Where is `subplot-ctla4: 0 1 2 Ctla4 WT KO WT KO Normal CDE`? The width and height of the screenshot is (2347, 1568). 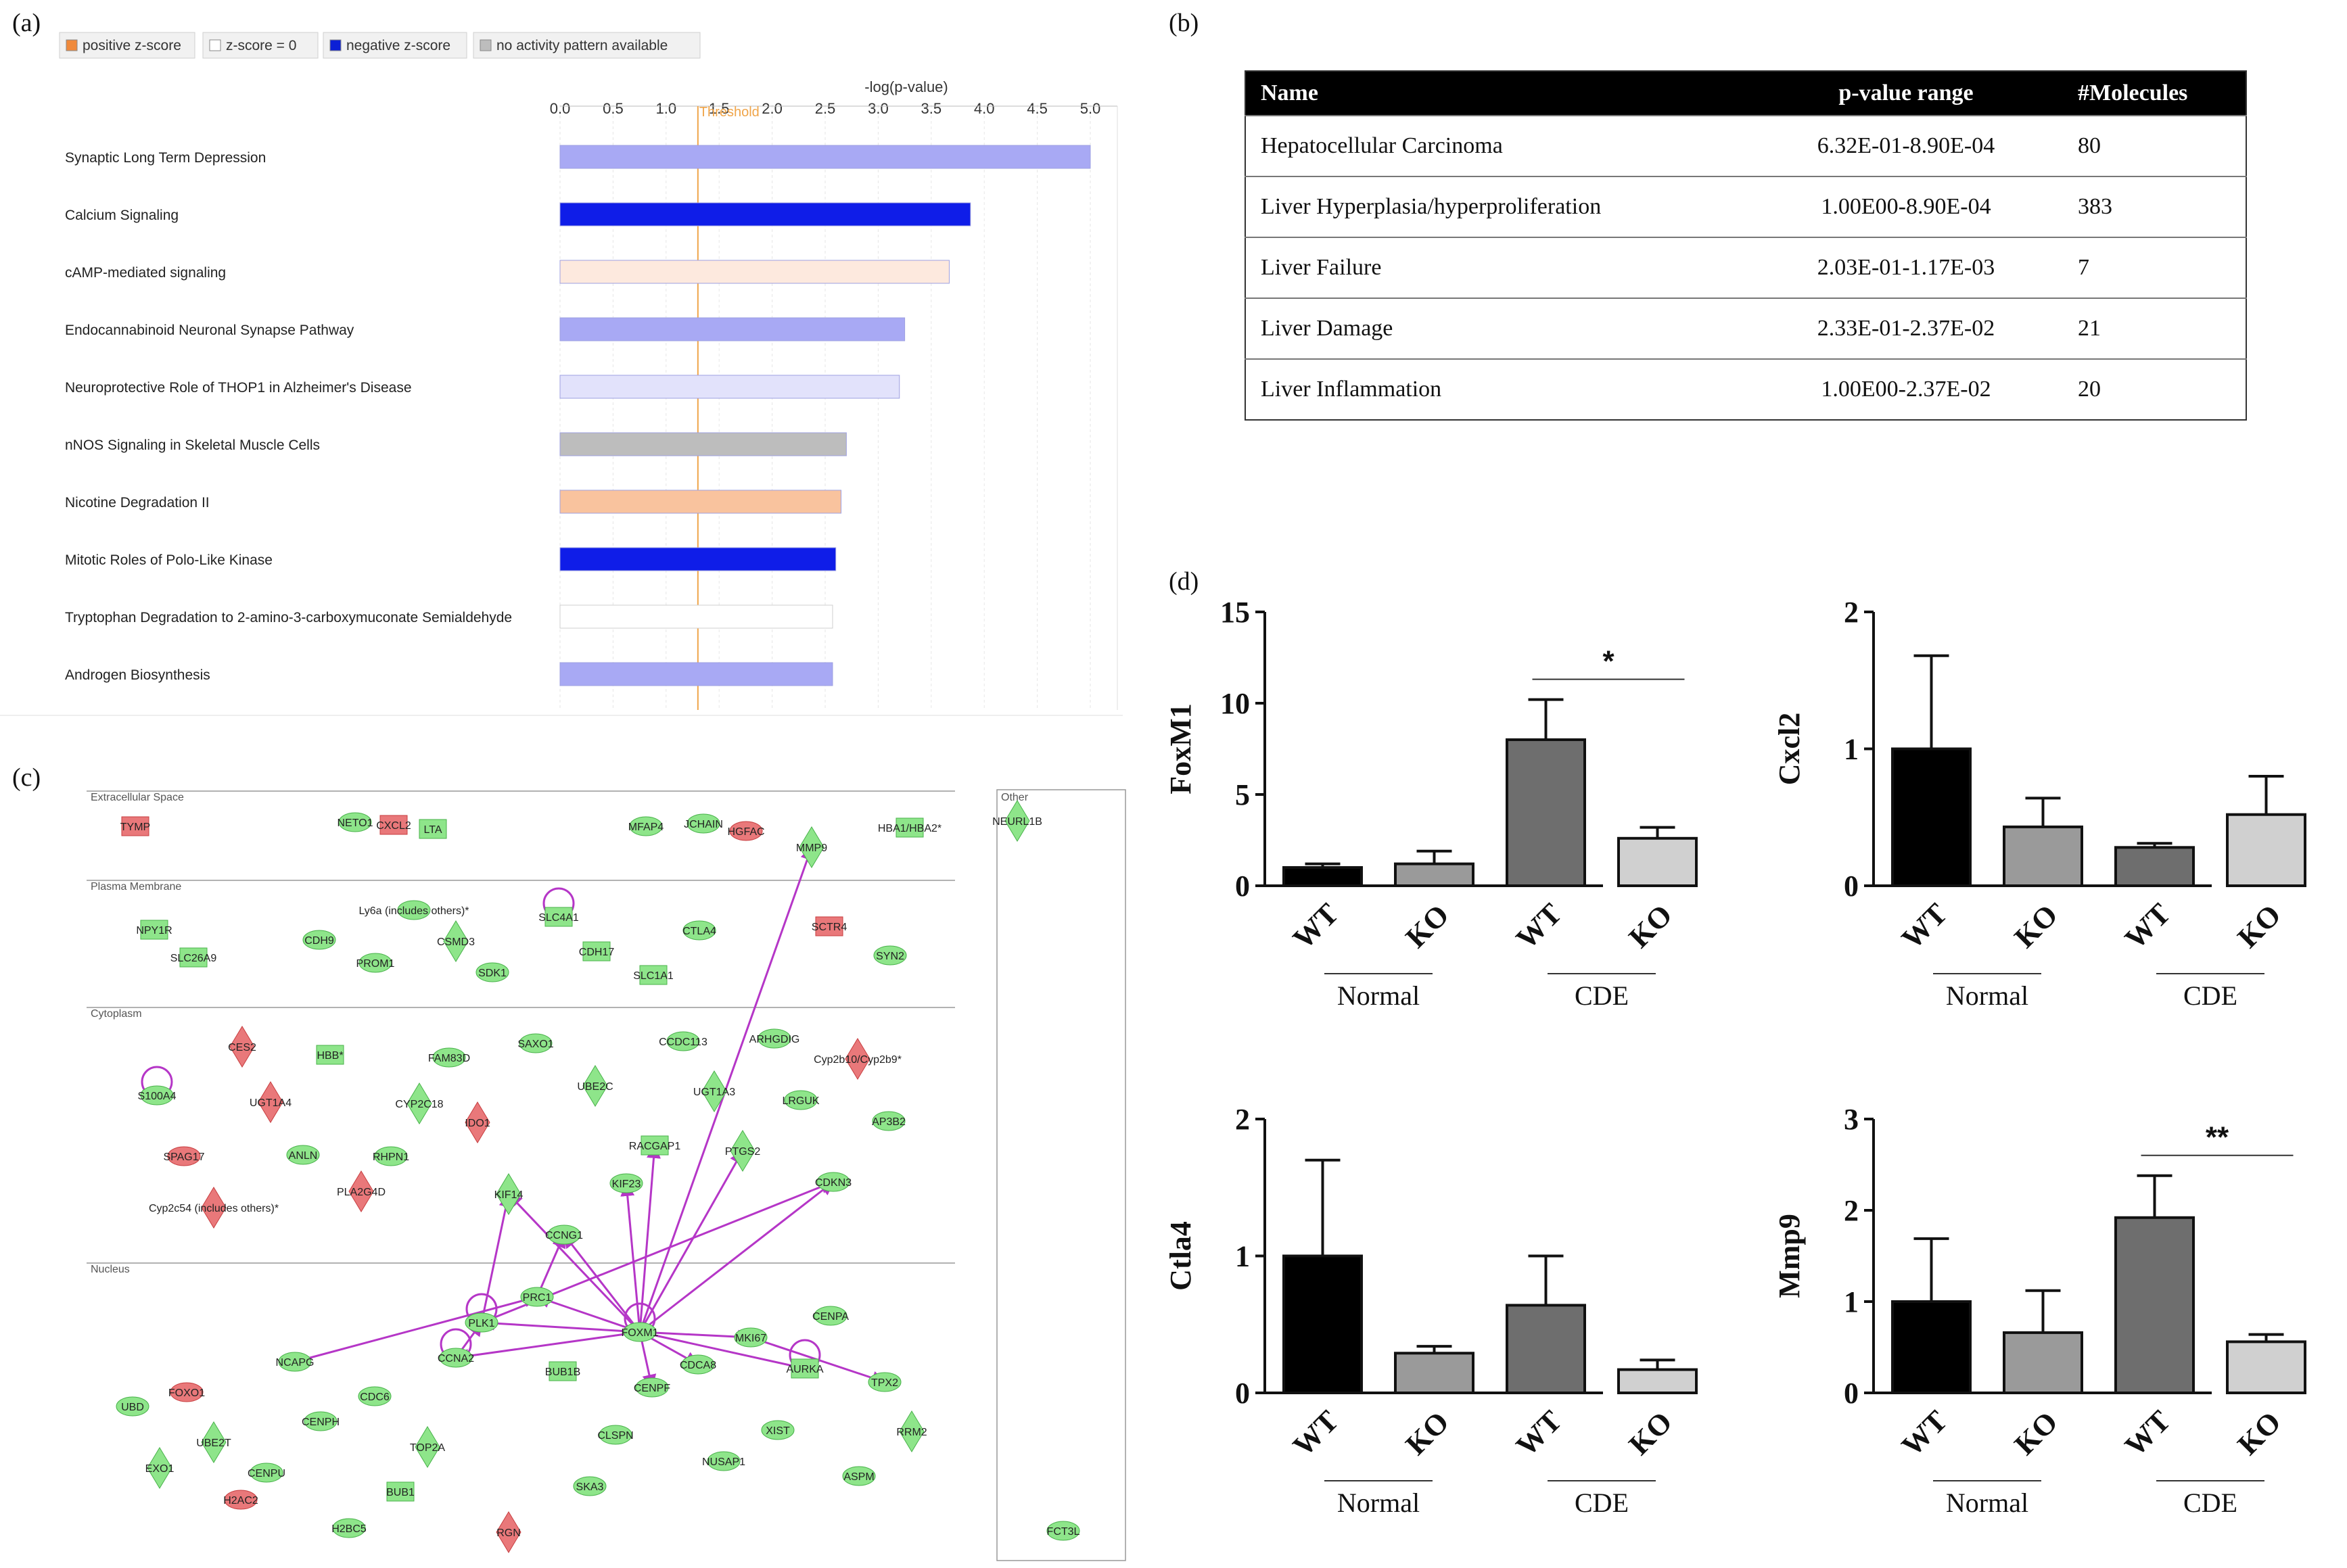 subplot-ctla4: 0 1 2 Ctla4 WT KO WT KO Normal CDE is located at coordinates (1431, 1310).